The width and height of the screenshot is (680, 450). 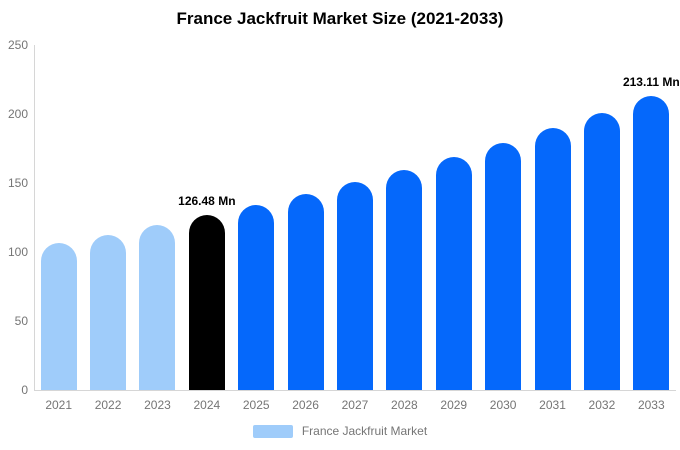 What do you see at coordinates (340, 18) in the screenshot?
I see `chart-title: France Jackfruit Market Size (2021-2033)` at bounding box center [340, 18].